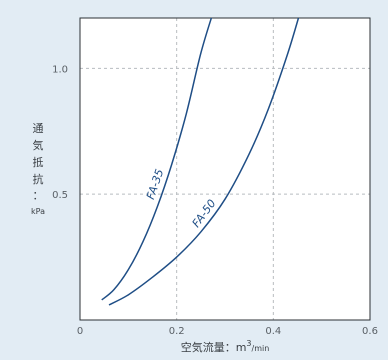  I want to click on y-title-char-3: 抵, so click(38, 162).